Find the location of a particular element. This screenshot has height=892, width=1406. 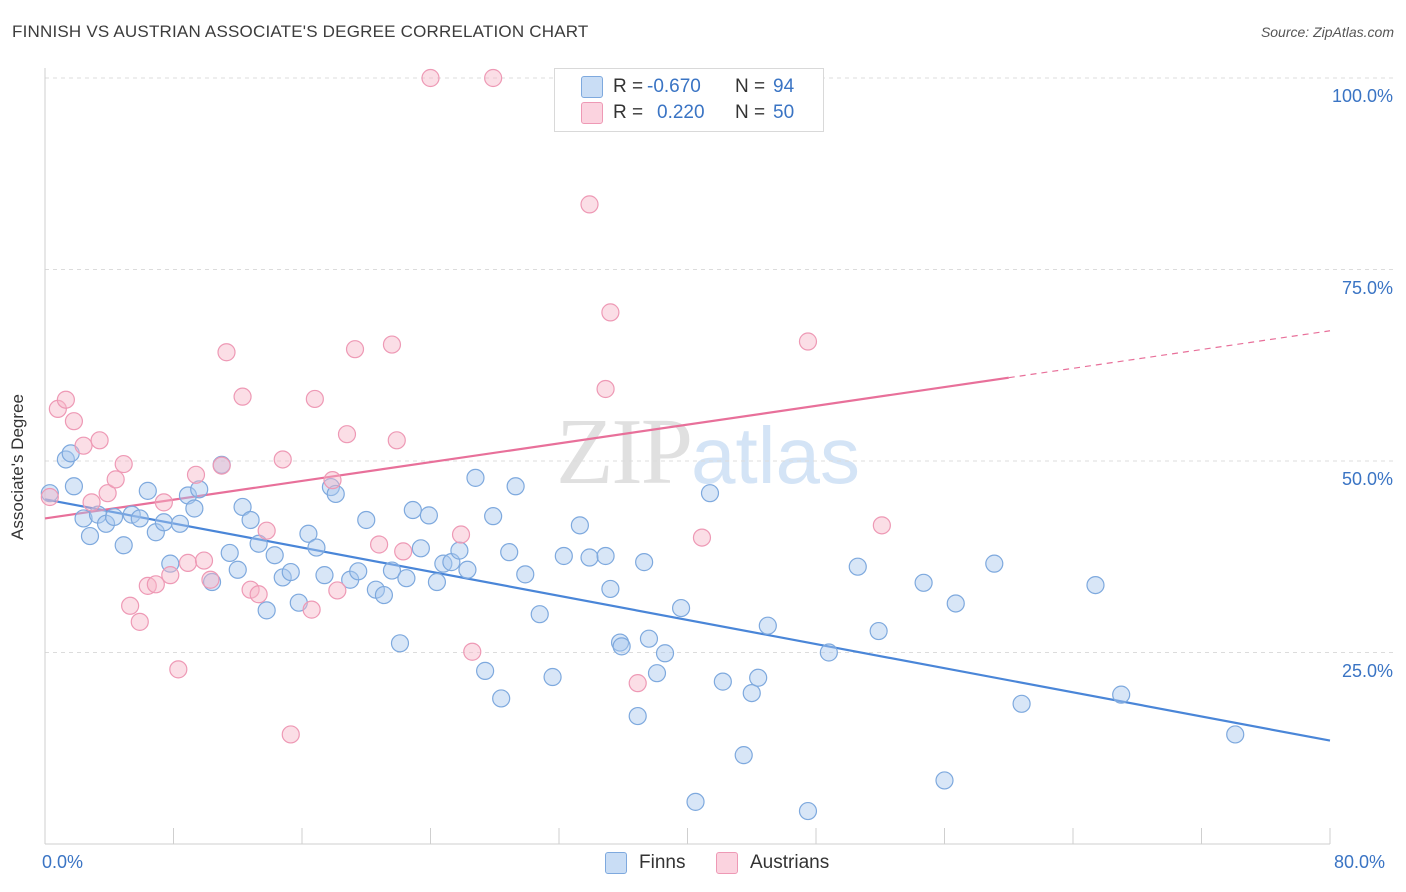

legend-swatch-finns is located at coordinates (616, 863).